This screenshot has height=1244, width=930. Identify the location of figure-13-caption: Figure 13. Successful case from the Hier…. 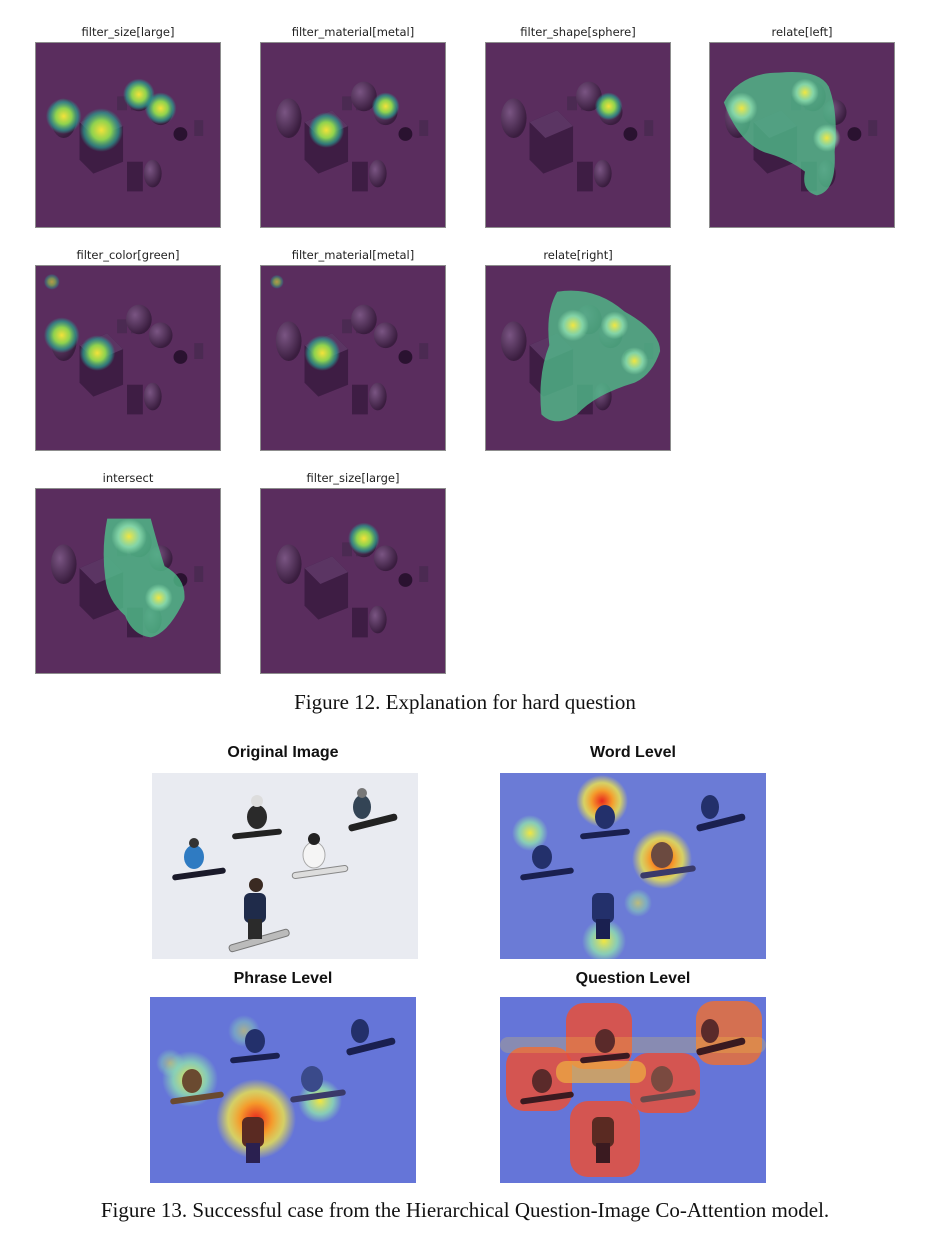
(465, 1210).